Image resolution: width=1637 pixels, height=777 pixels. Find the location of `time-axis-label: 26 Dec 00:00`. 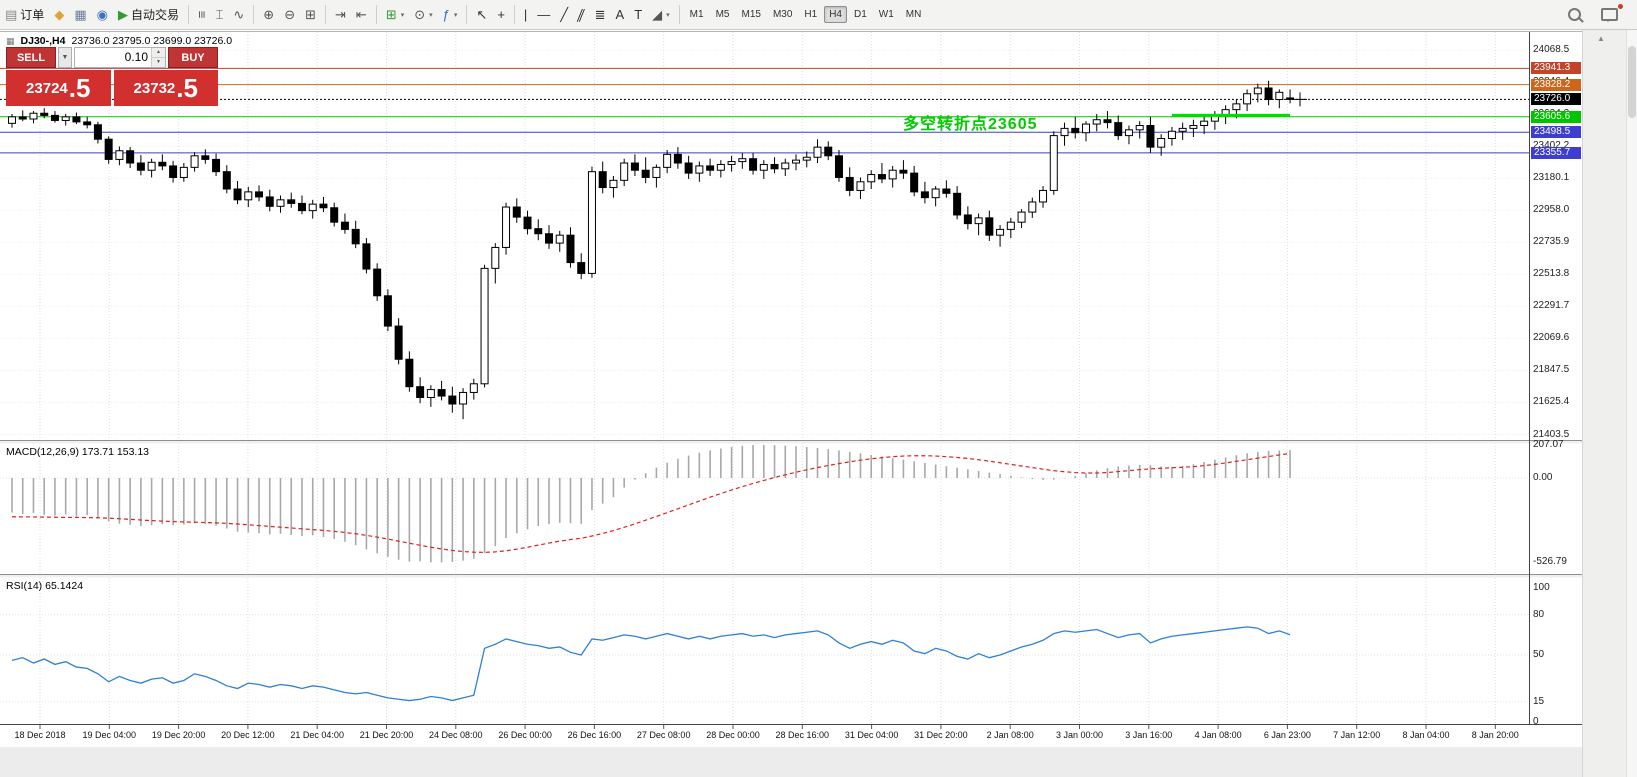

time-axis-label: 26 Dec 00:00 is located at coordinates (525, 735).